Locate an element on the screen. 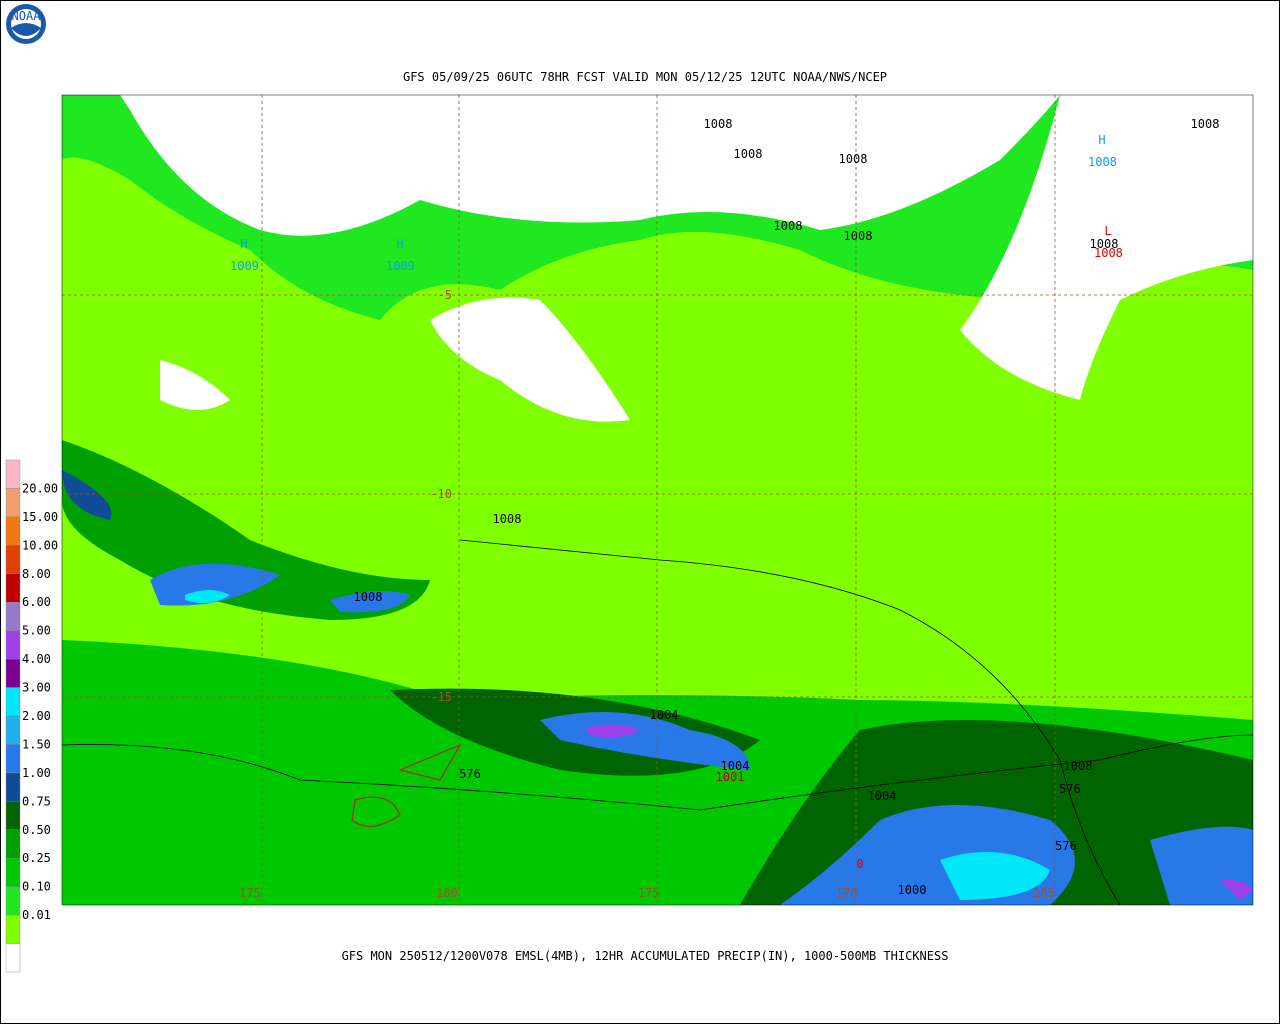 This screenshot has width=1280, height=1024. legend-label: 1.50 is located at coordinates (36, 744).